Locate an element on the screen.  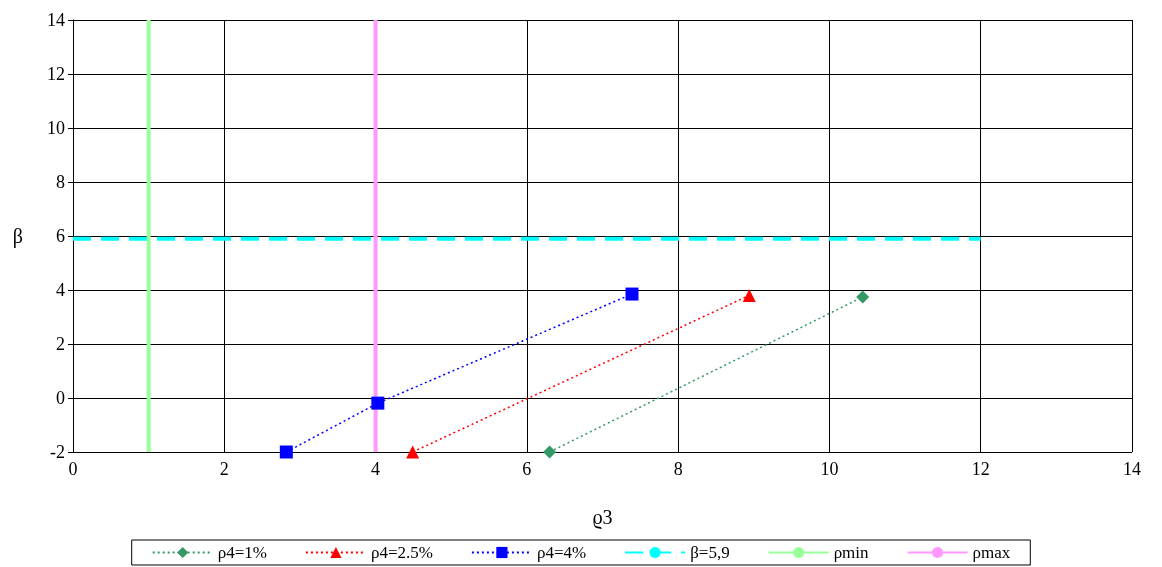
x-tick-label: 2 is located at coordinates (224, 469).